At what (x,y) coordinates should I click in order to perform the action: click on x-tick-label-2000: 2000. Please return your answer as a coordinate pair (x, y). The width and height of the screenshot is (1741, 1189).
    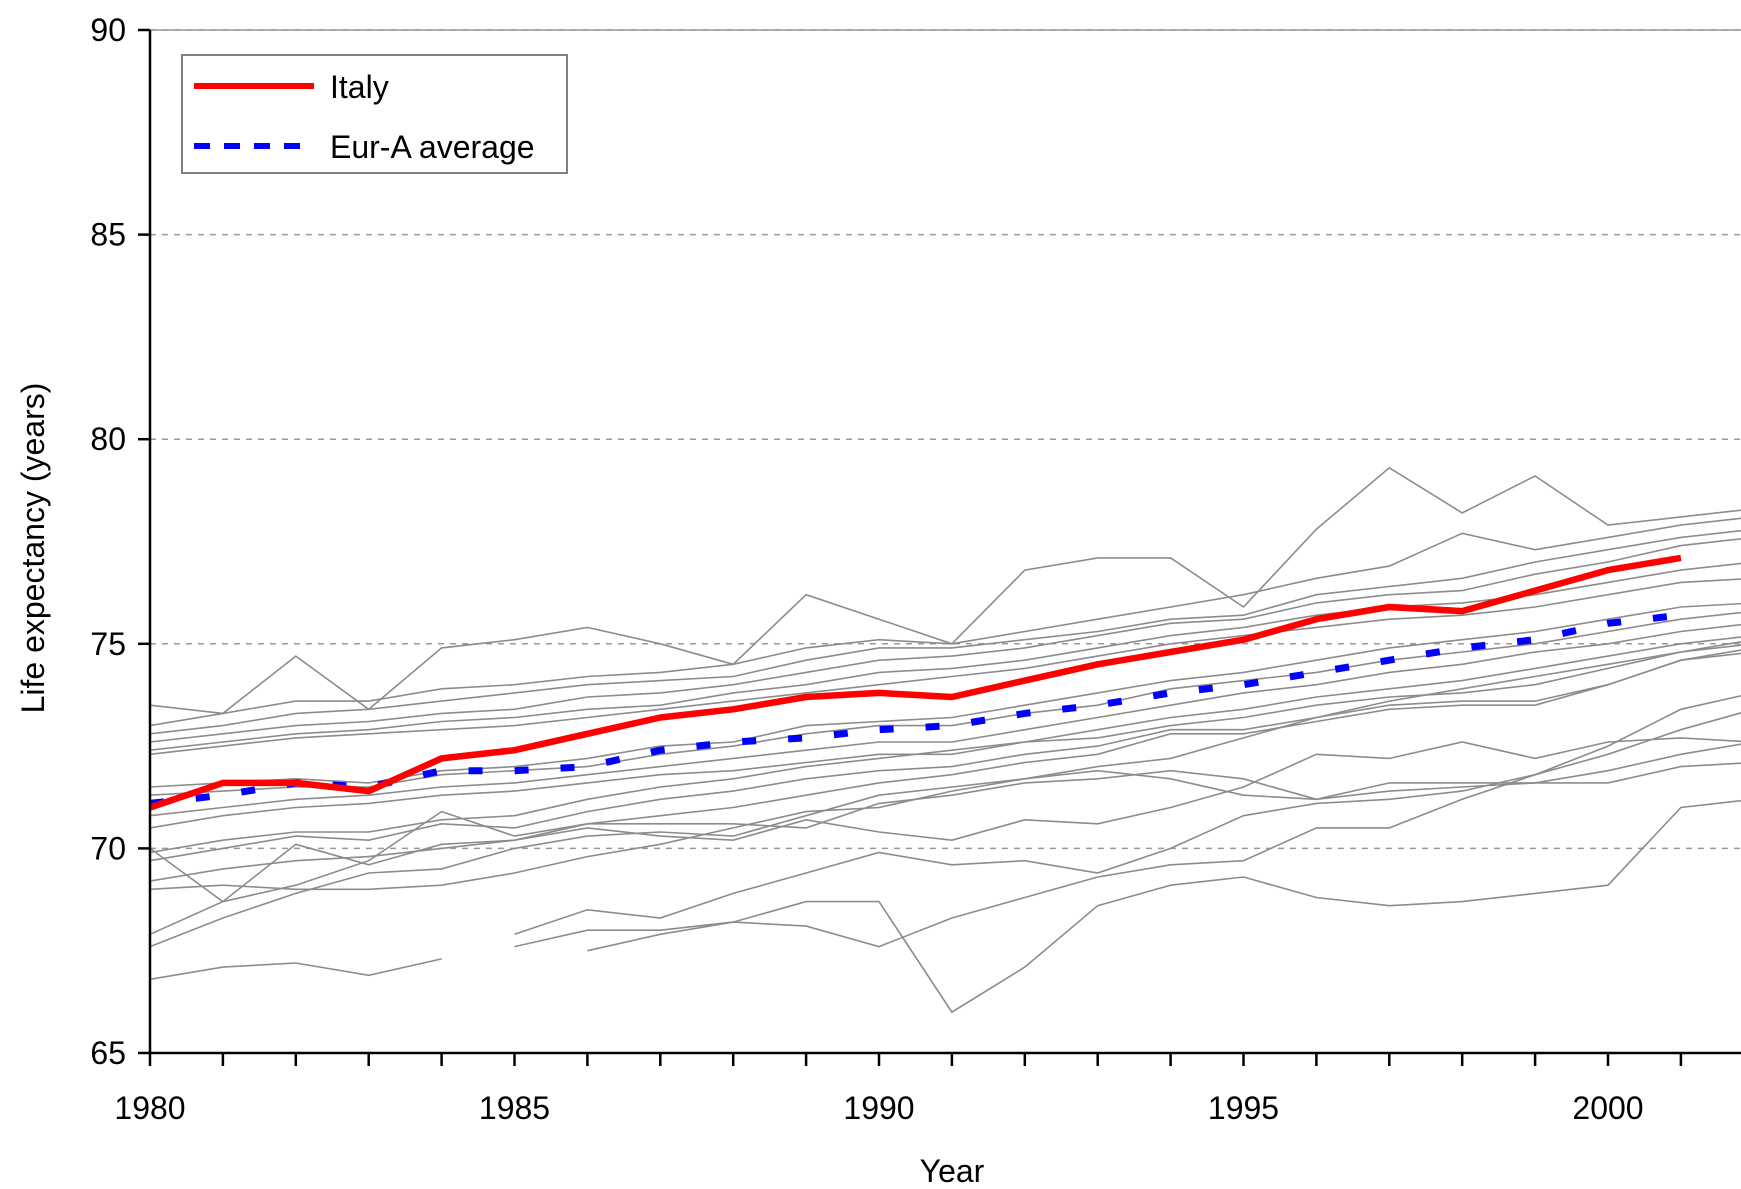
    Looking at the image, I should click on (1607, 1108).